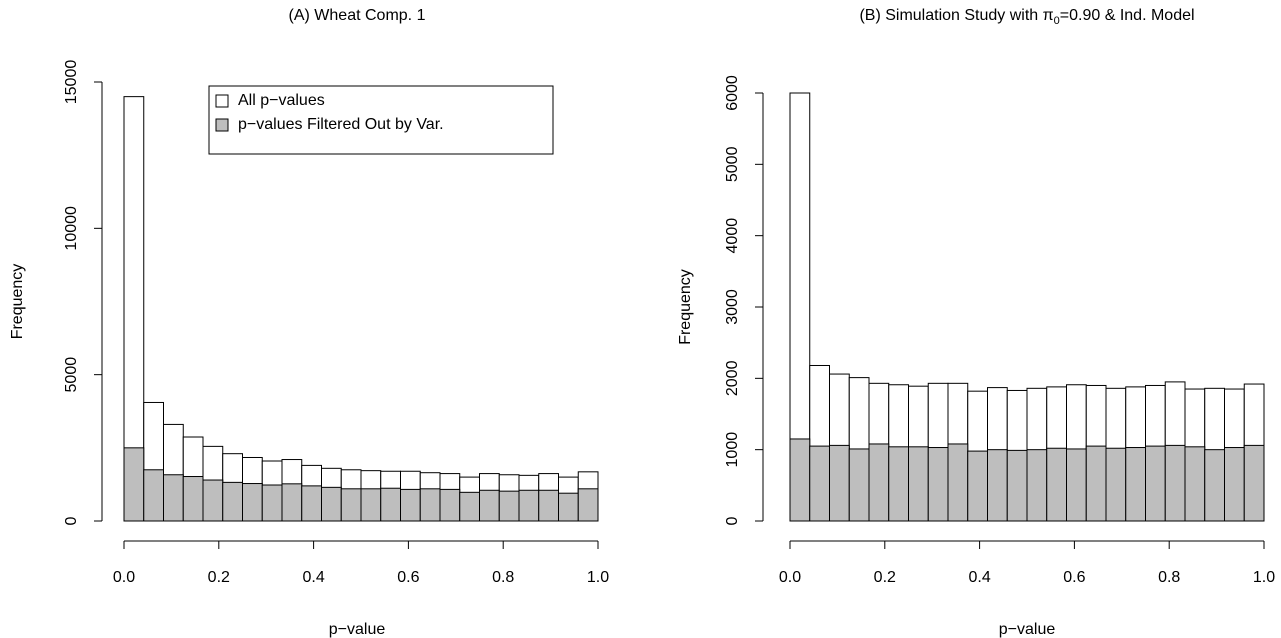 The width and height of the screenshot is (1281, 638). What do you see at coordinates (357, 15) in the screenshot?
I see `chart-title: (A) Wheat Comp. 1` at bounding box center [357, 15].